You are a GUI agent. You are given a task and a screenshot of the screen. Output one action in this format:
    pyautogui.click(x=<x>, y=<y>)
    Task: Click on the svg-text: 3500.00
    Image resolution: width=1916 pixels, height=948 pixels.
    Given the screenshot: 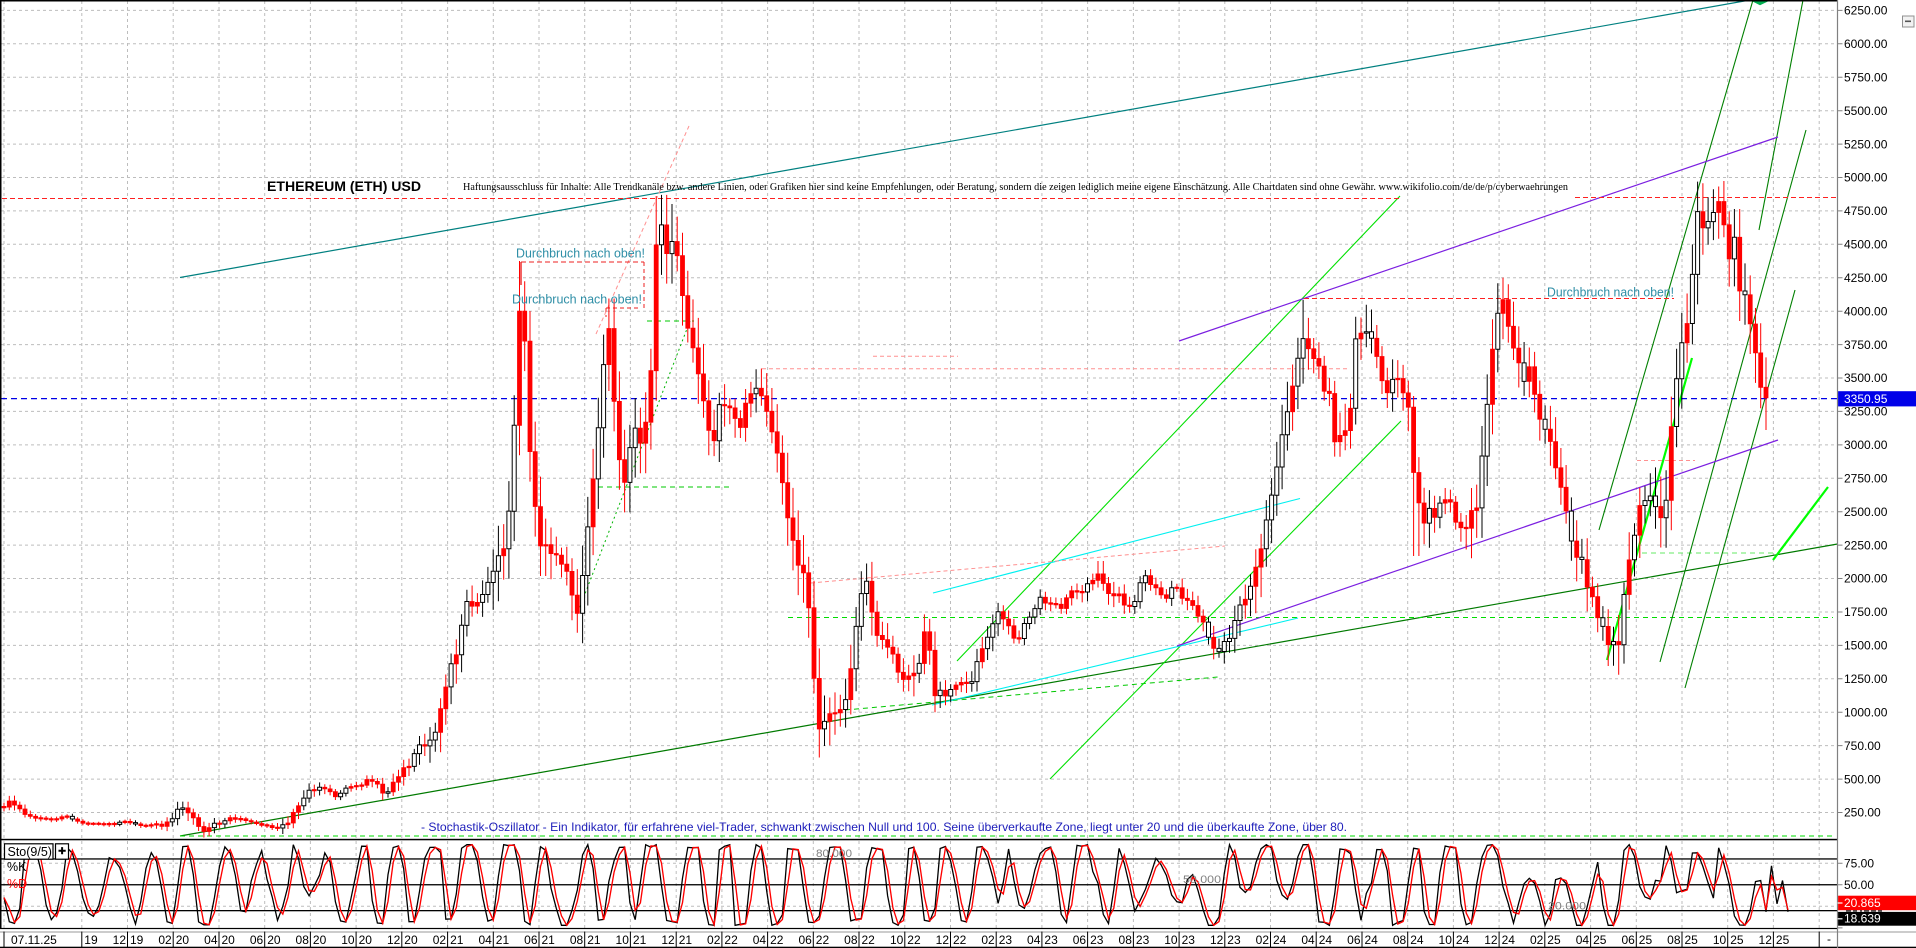 What is the action you would take?
    pyautogui.click(x=1866, y=378)
    